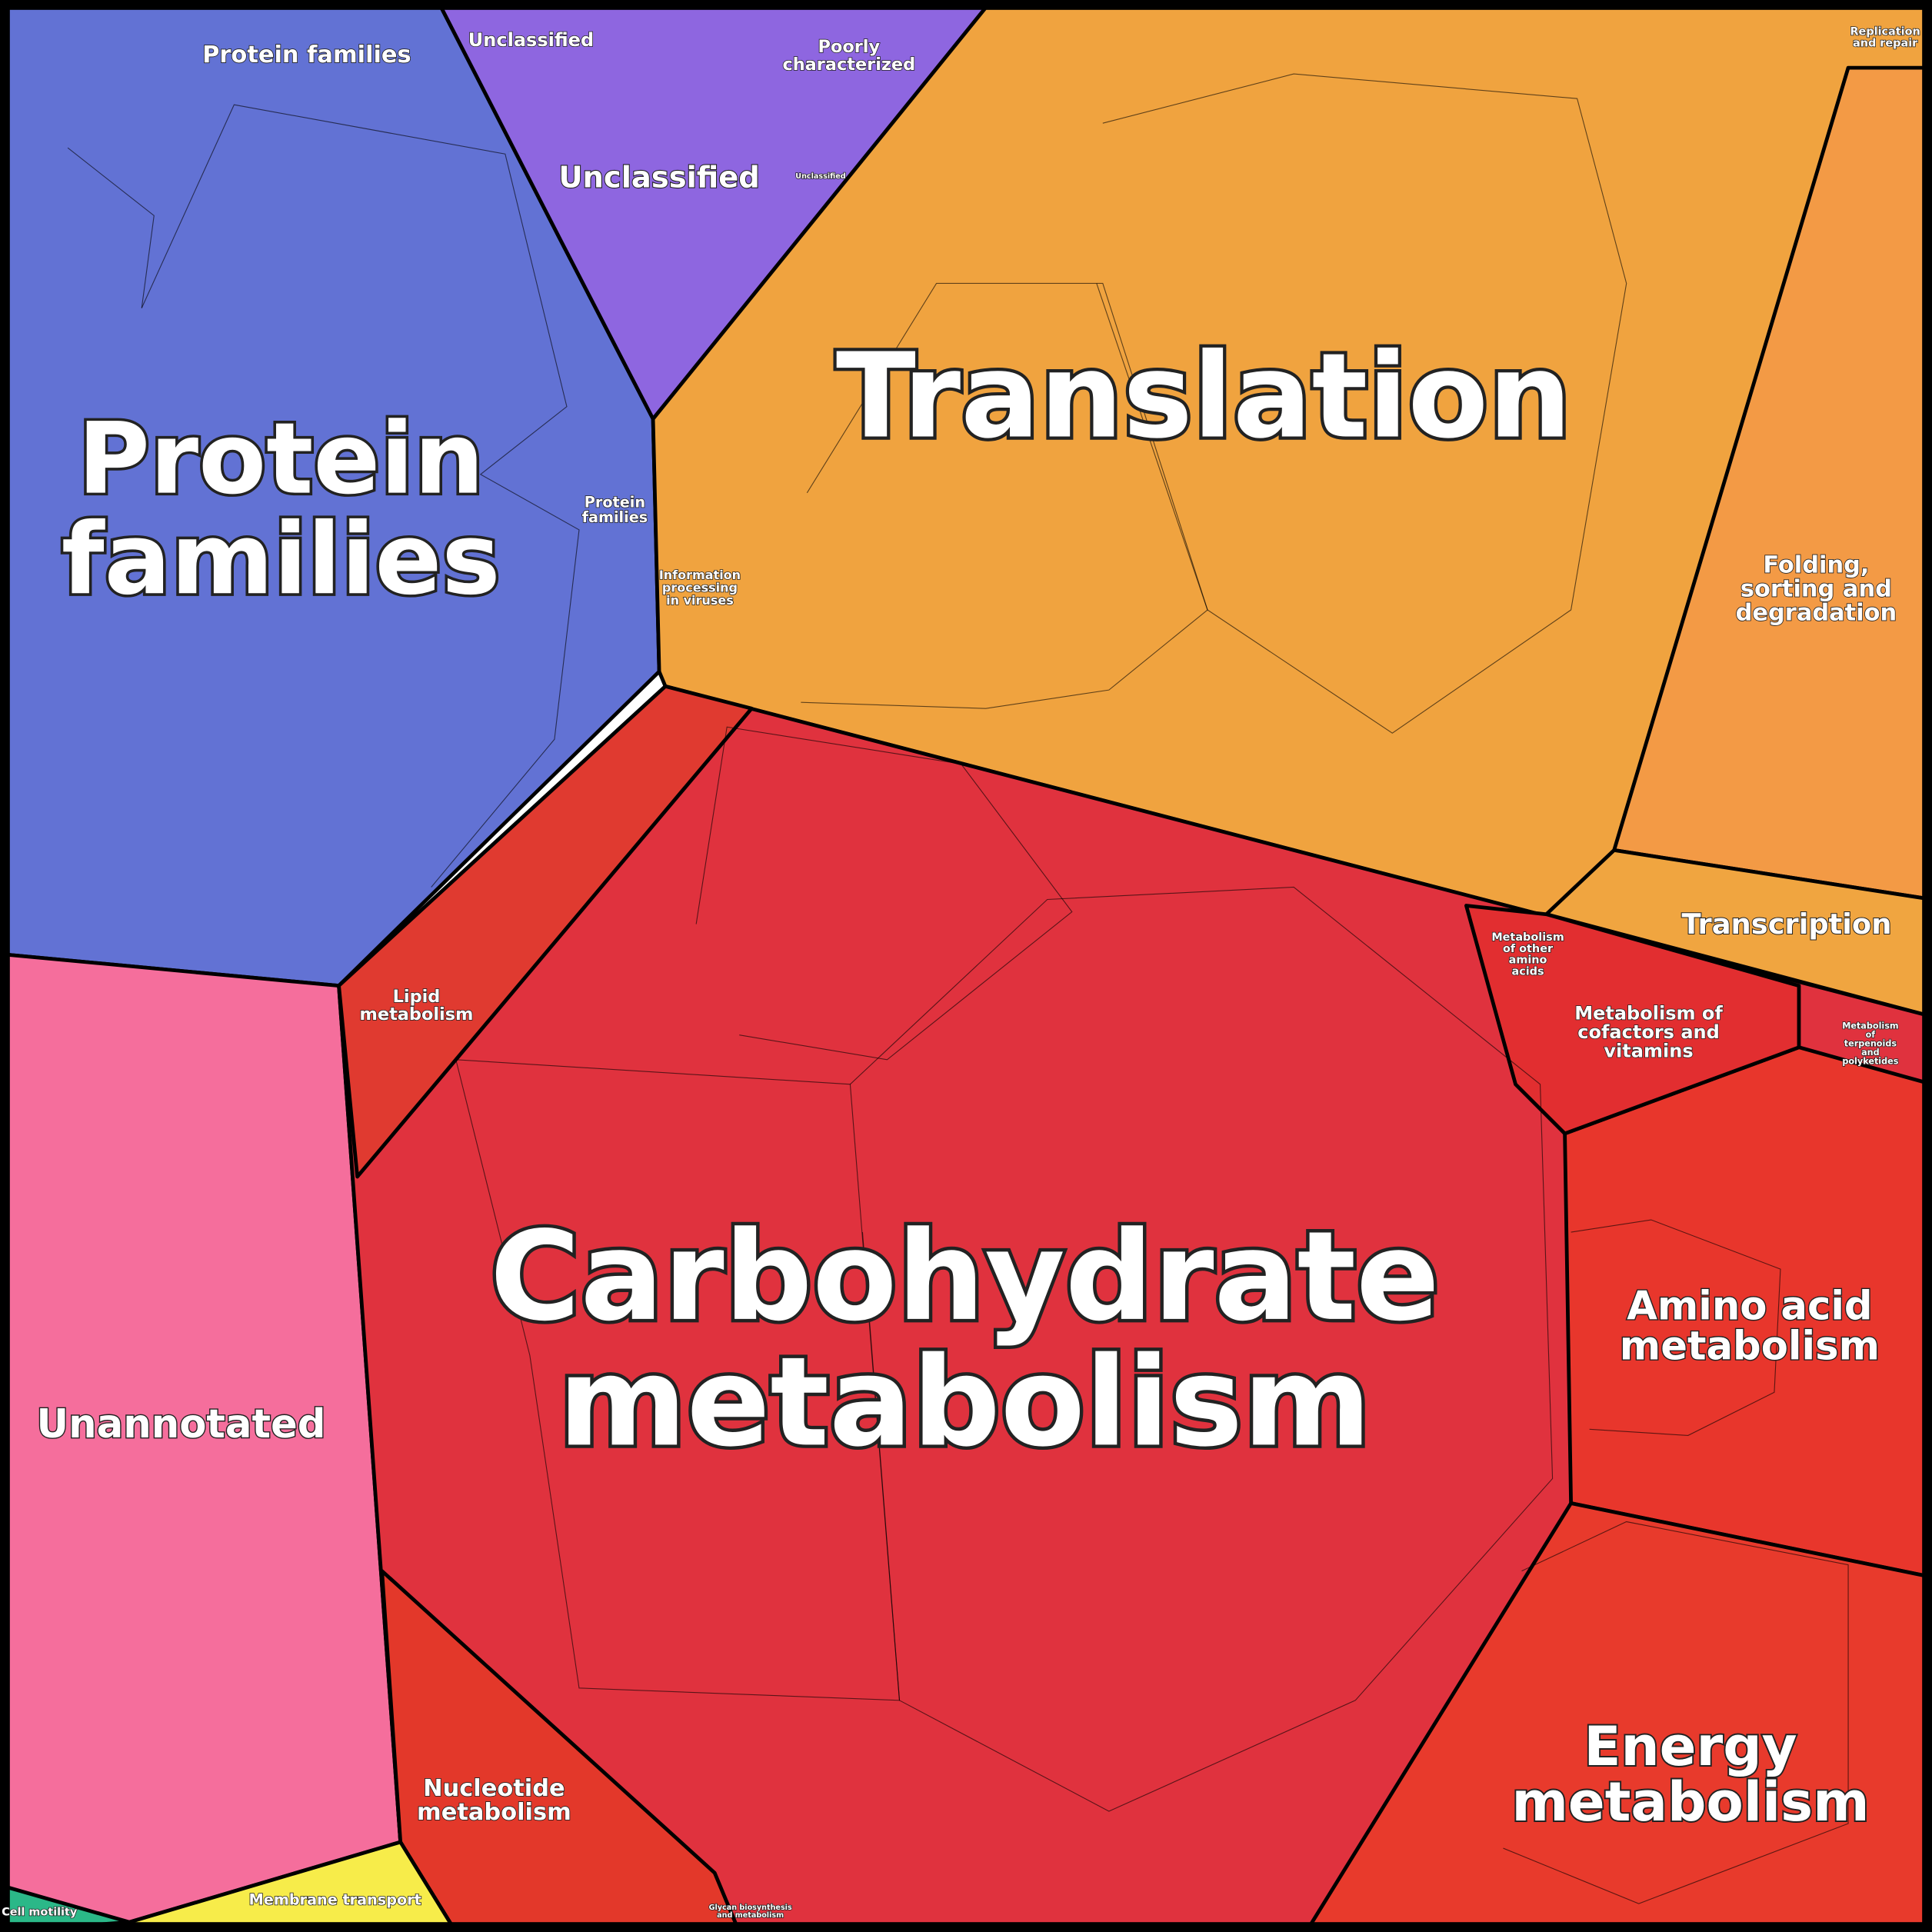 This screenshot has height=1932, width=1932. I want to click on region-label: Unannotated, so click(181, 1424).